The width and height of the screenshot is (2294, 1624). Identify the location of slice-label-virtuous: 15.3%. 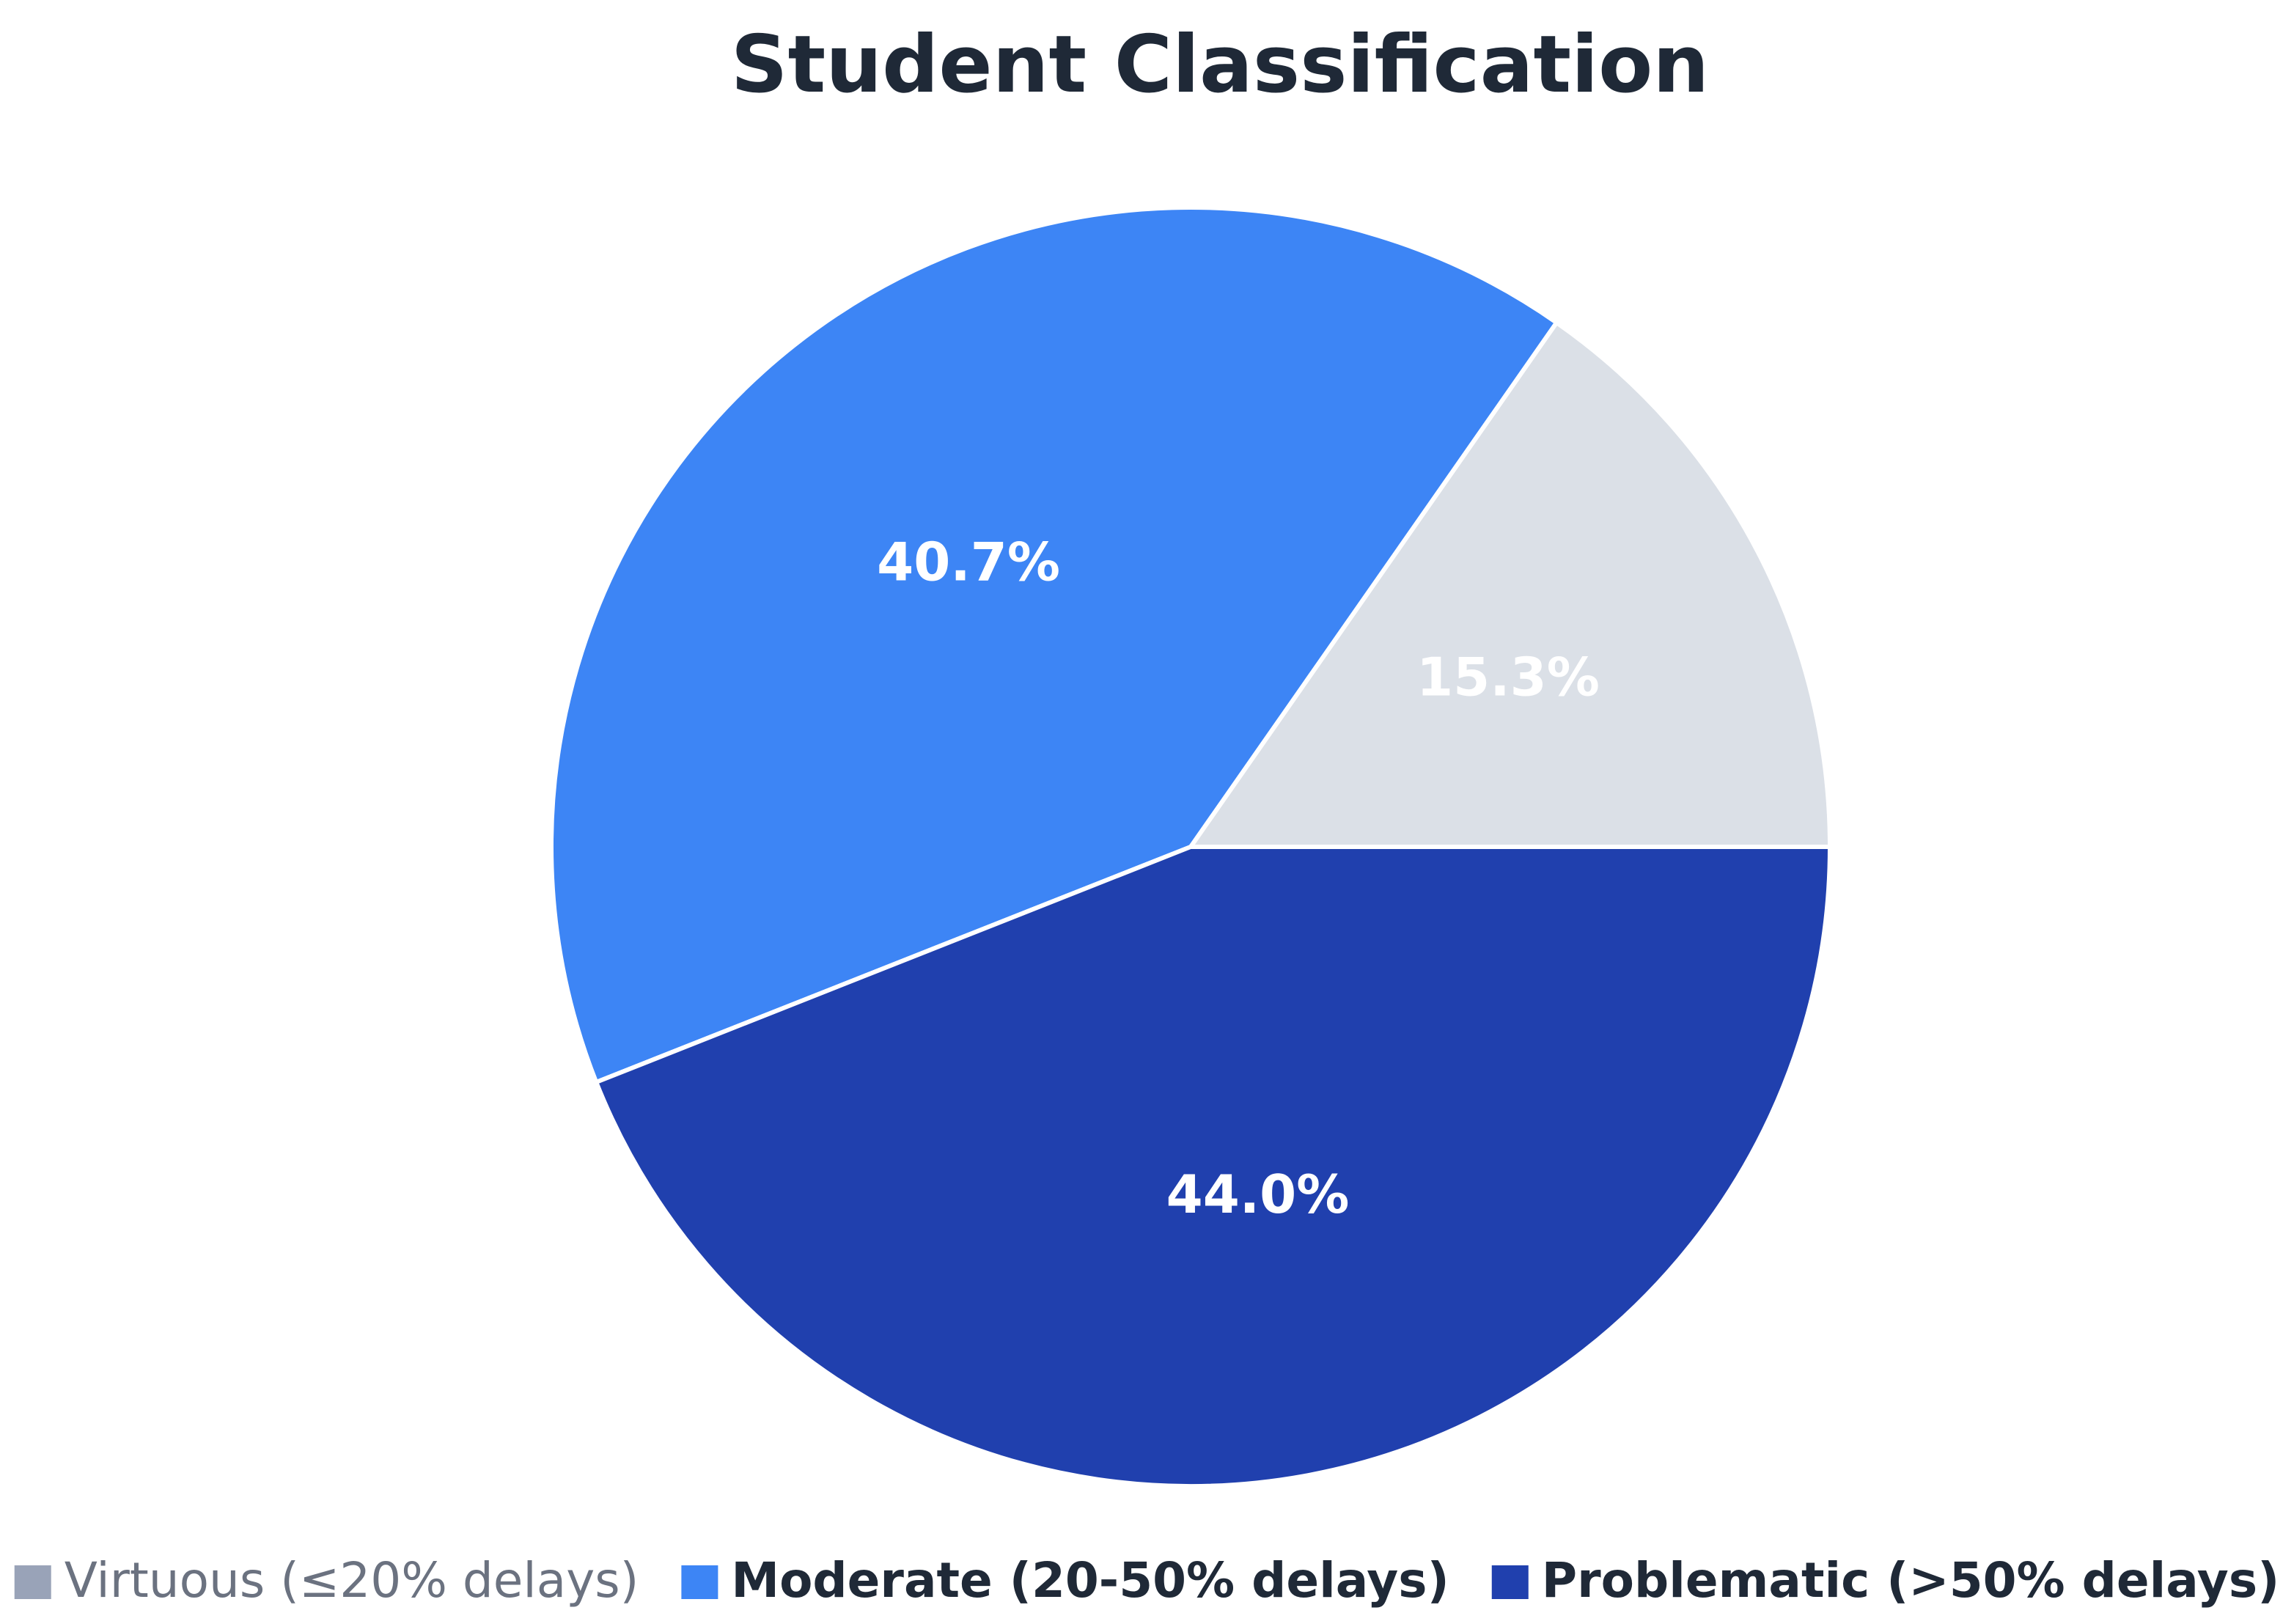
(1508, 677).